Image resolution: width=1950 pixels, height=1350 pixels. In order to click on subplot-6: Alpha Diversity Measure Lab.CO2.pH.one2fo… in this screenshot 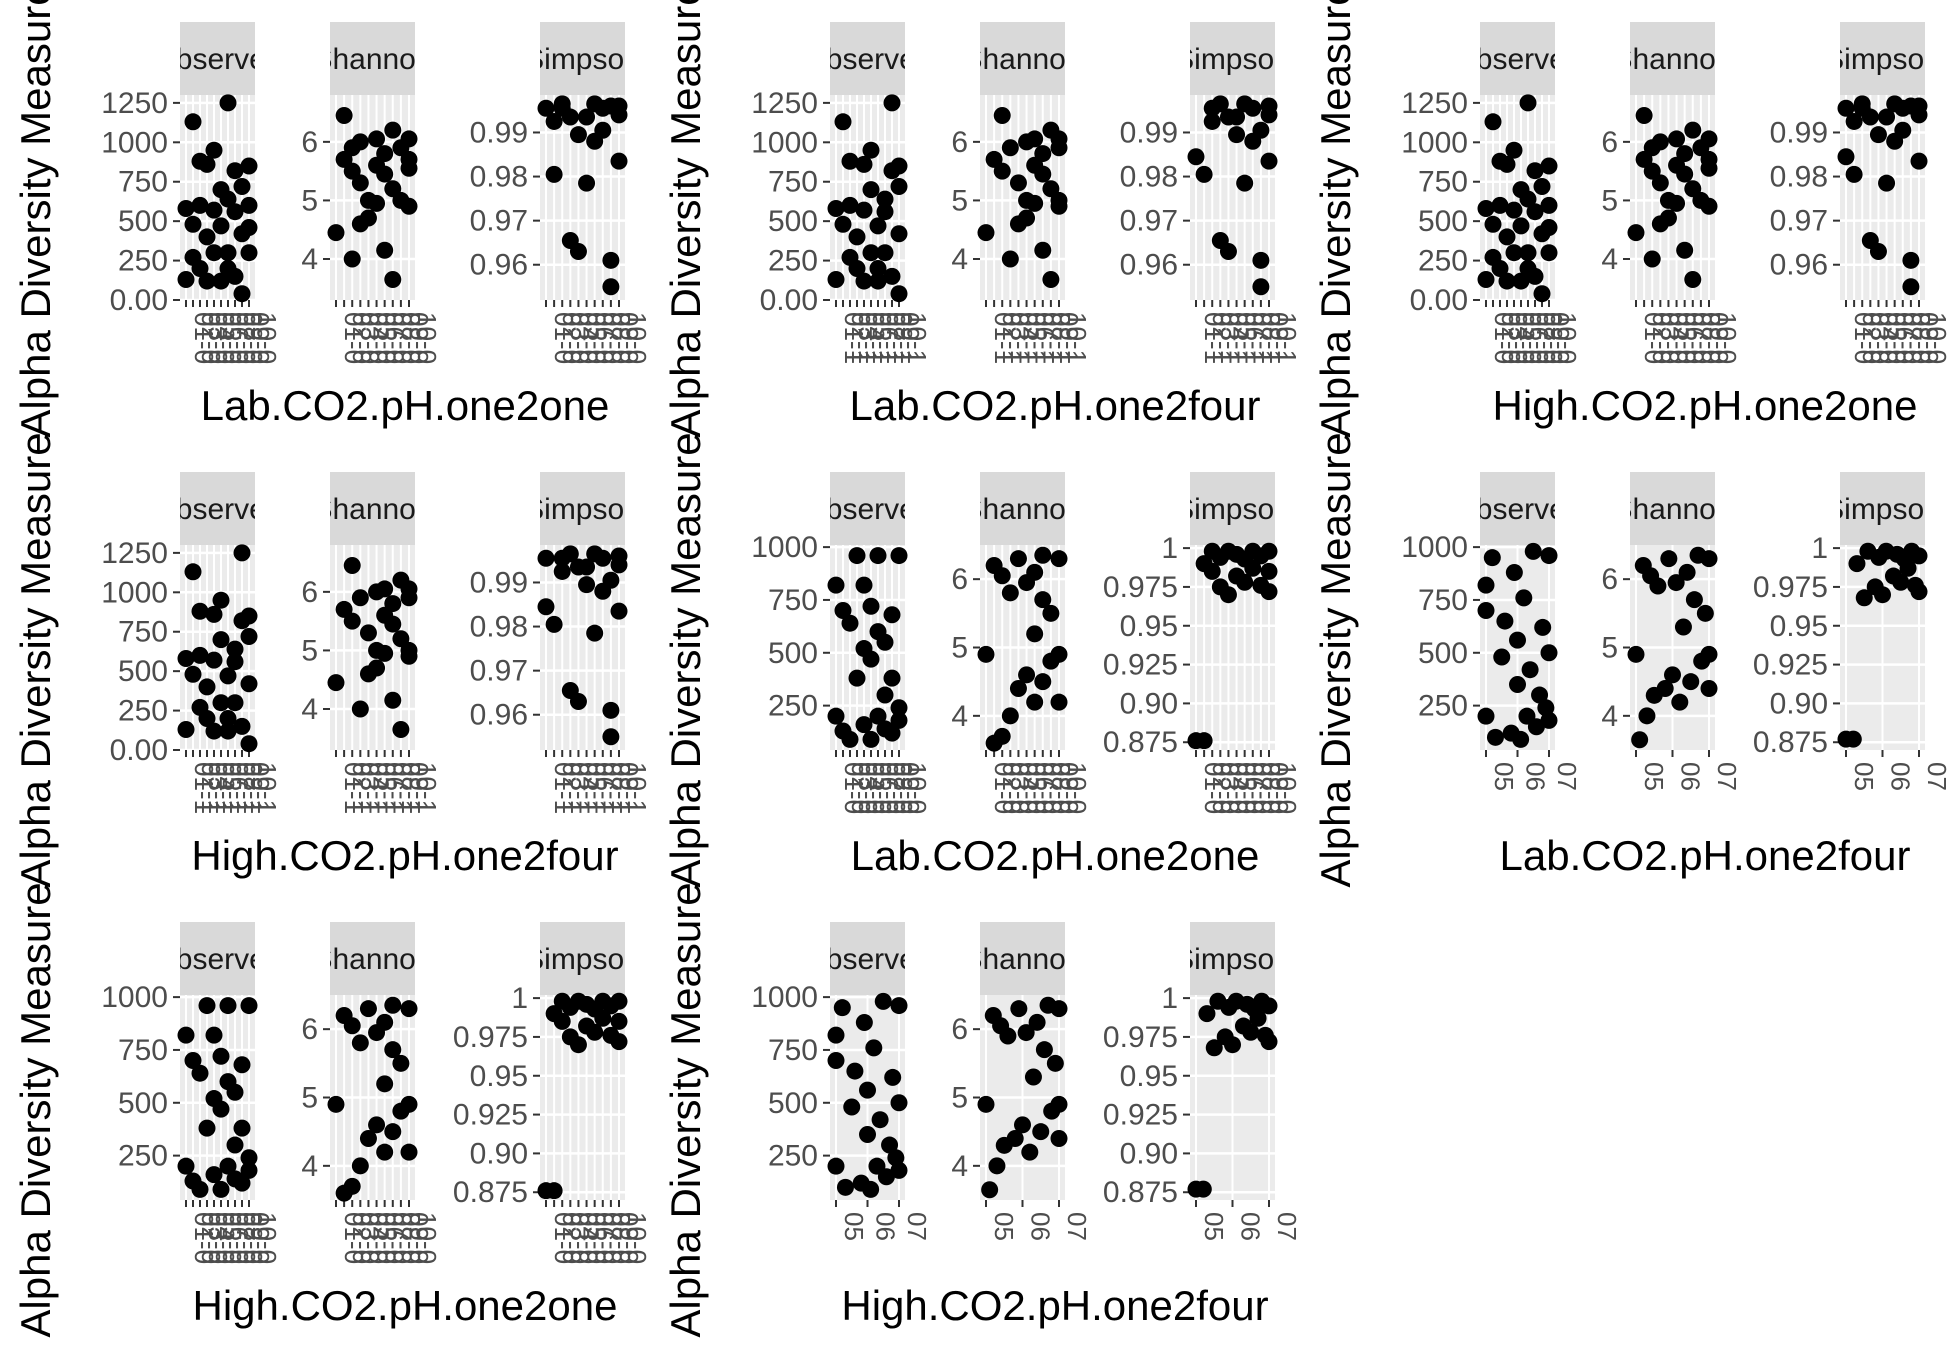, I will do `click(1631, 659)`.